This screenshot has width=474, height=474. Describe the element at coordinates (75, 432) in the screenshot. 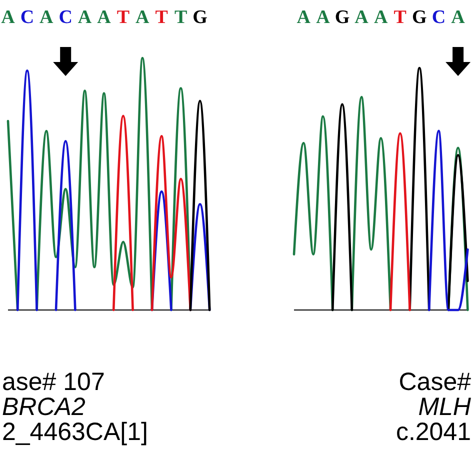

I see `text: 2_4463CA[1]` at that location.